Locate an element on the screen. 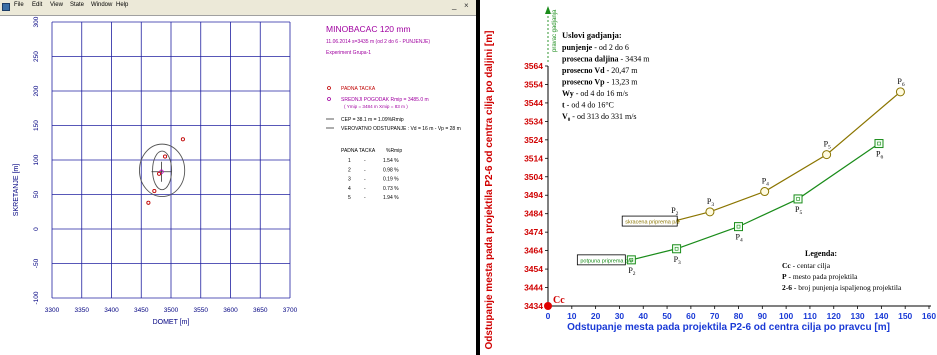  x-tick-label: 3350 is located at coordinates (82, 310).